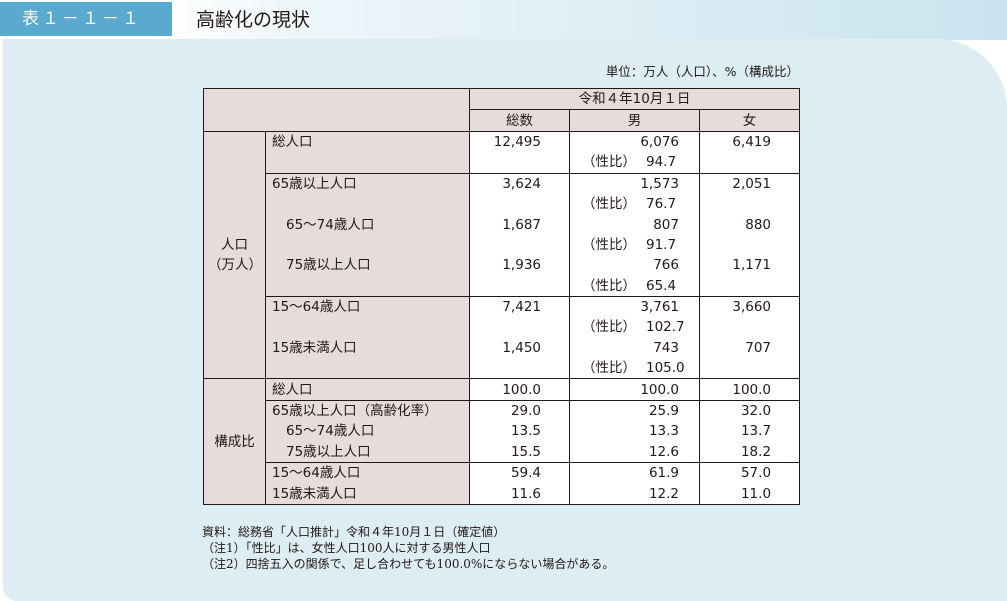 The height and width of the screenshot is (601, 1007). I want to click on table-row: 15～64歳人口 59.4 61.9 57.0, so click(502, 473).